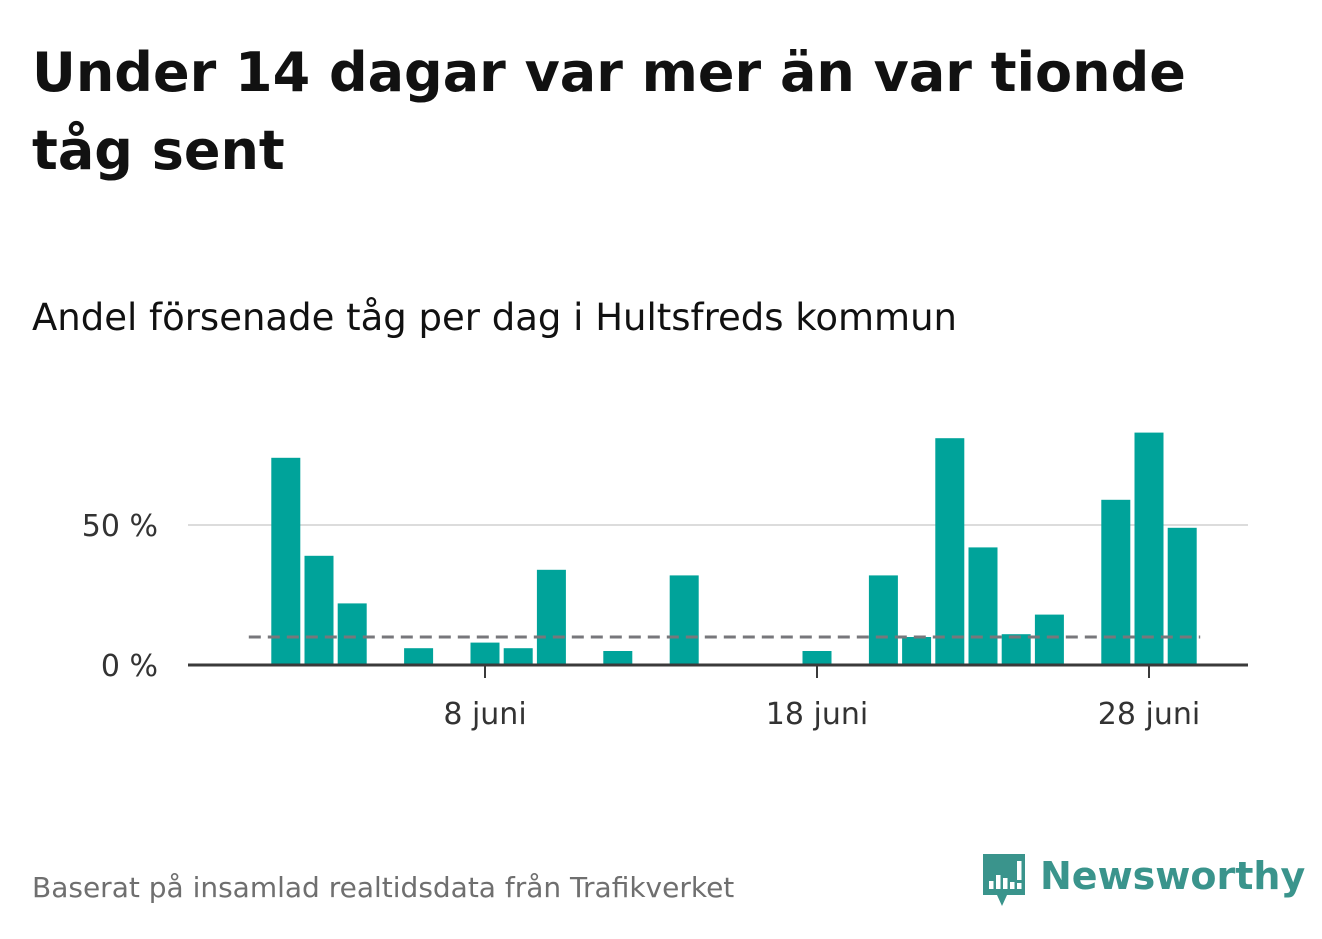 The height and width of the screenshot is (939, 1322). What do you see at coordinates (1004, 880) in the screenshot?
I see `newsworthy-logo-icon` at bounding box center [1004, 880].